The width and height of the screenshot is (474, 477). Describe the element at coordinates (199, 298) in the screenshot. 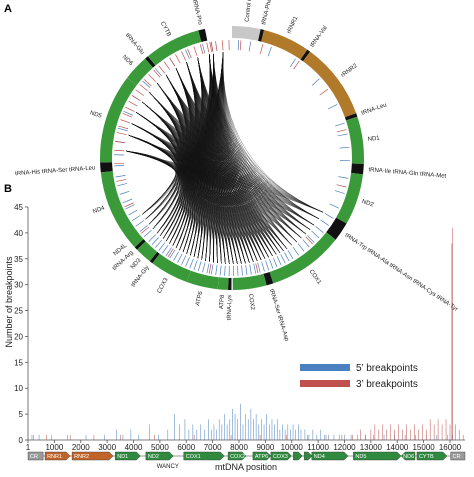

I see `ring-gene-label: ATP6` at that location.